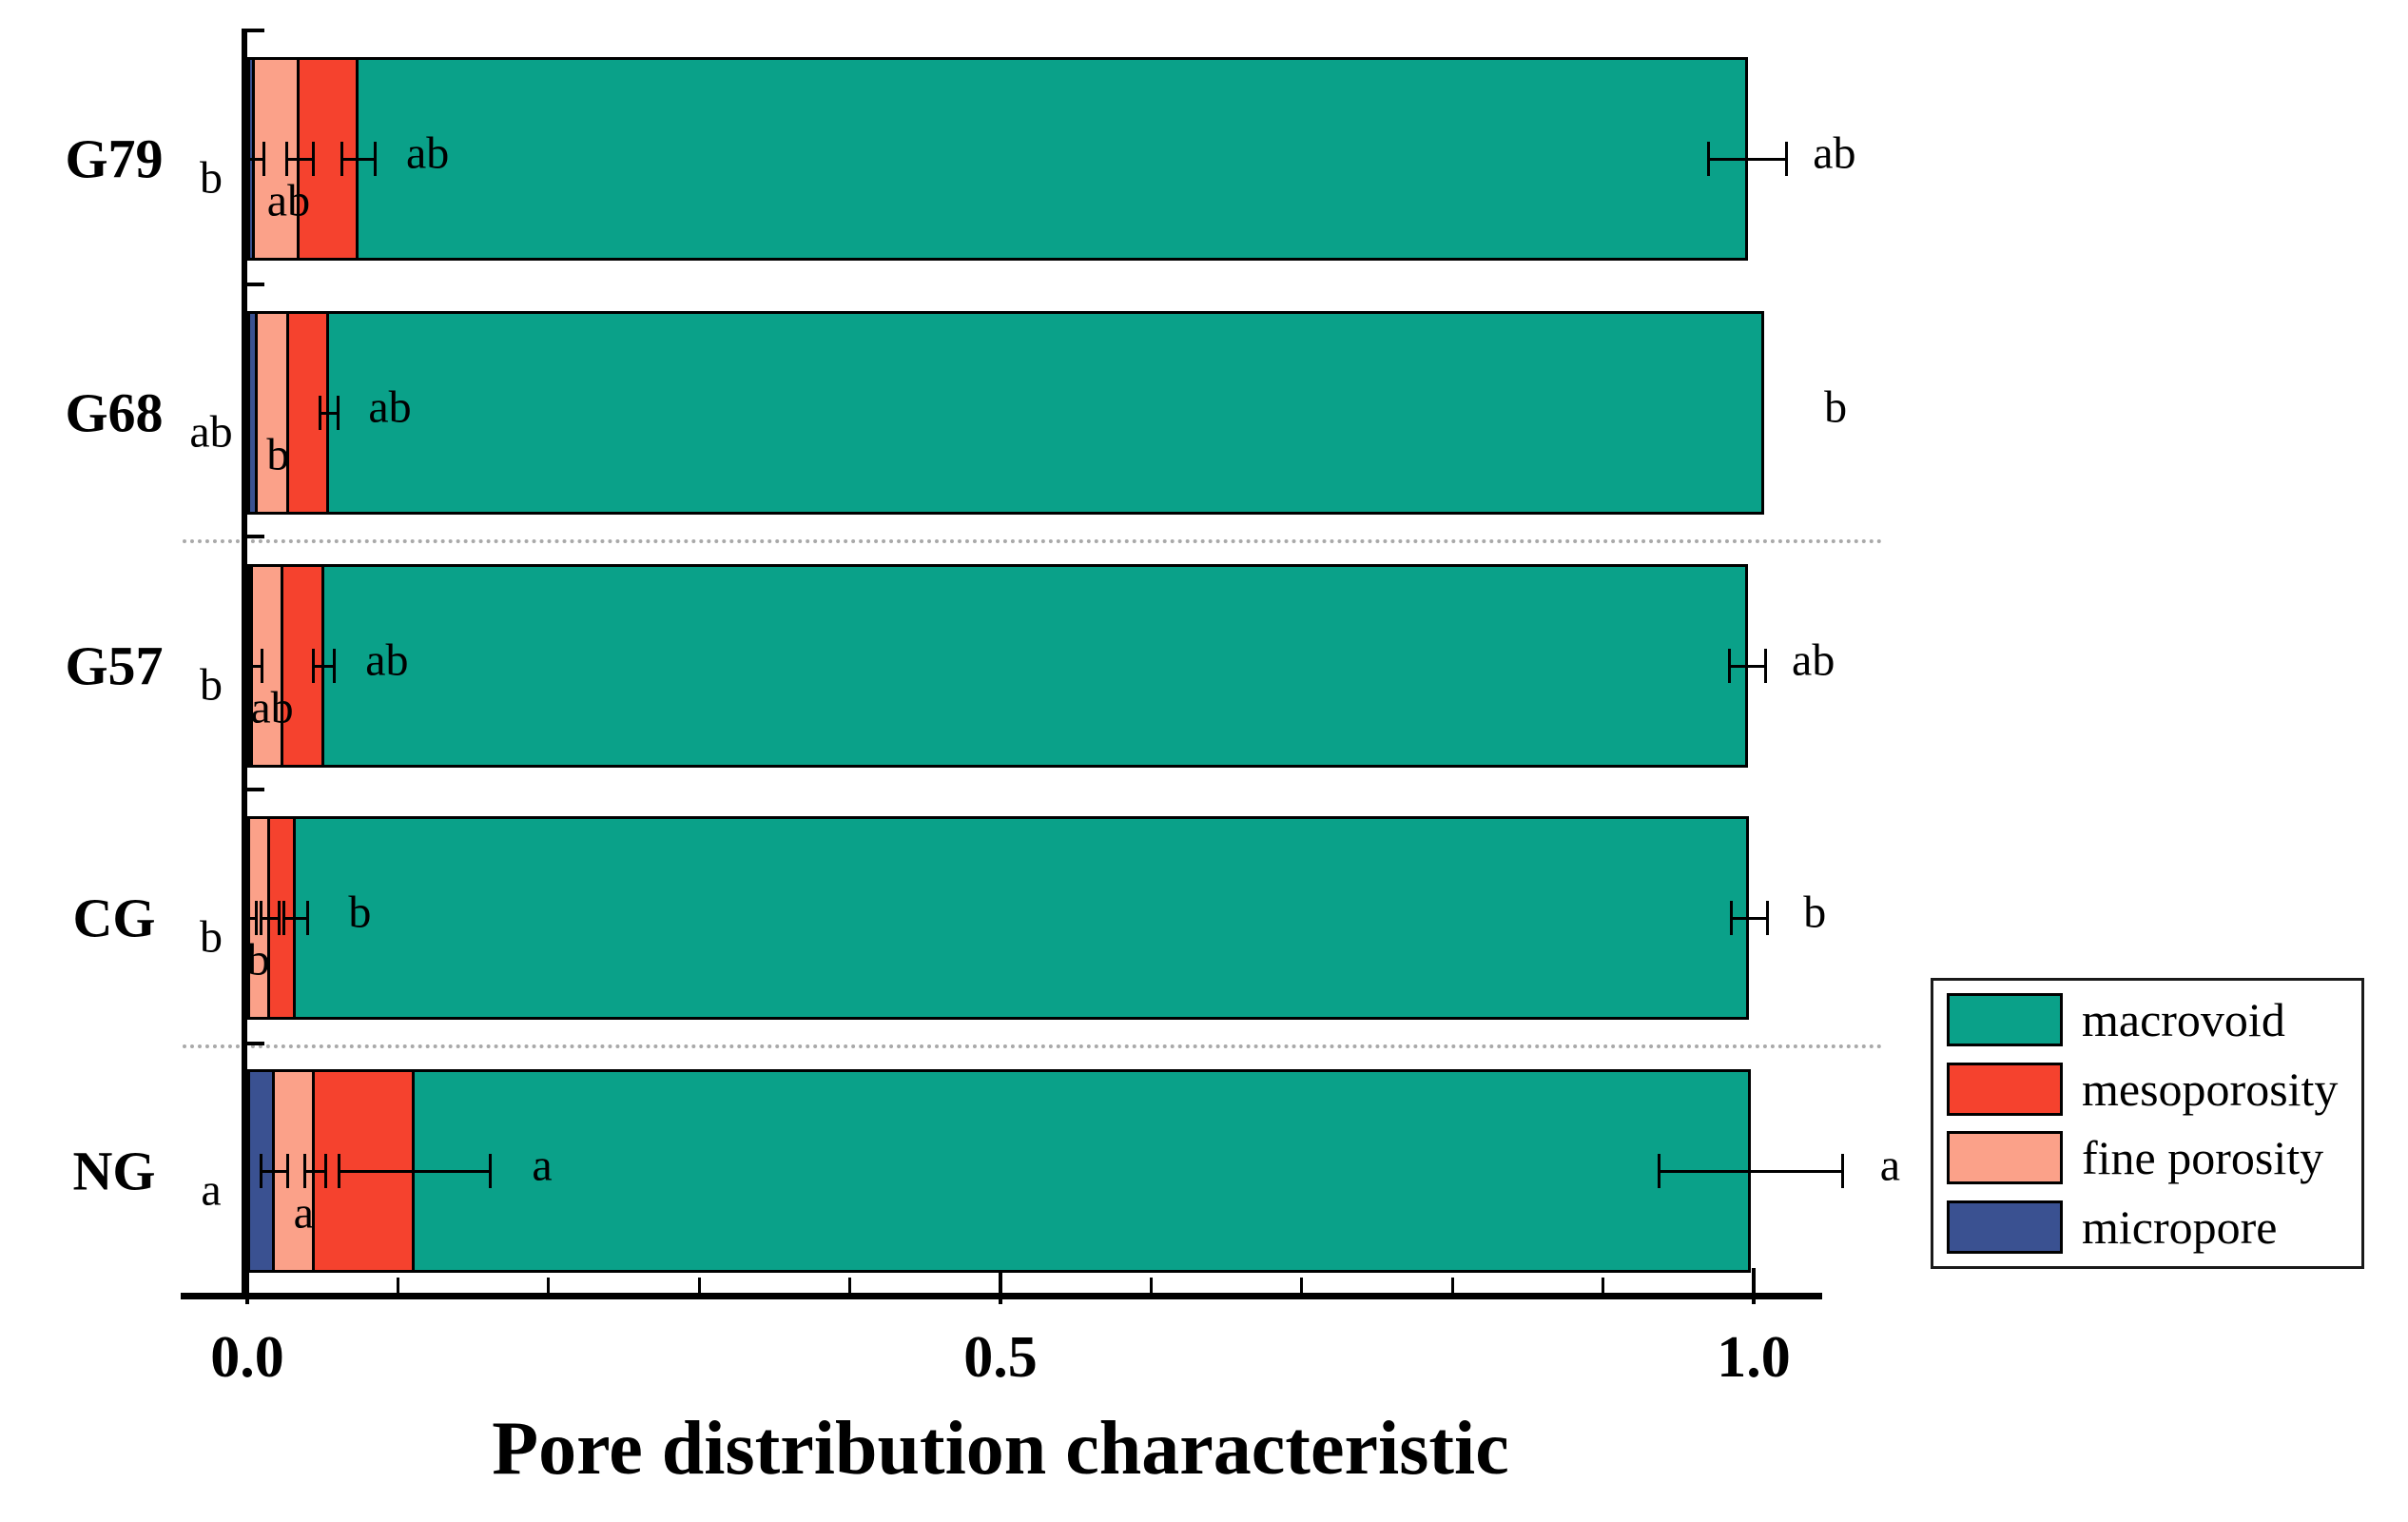 Image resolution: width=2408 pixels, height=1522 pixels. I want to click on legend-item: micropore, so click(2147, 1228).